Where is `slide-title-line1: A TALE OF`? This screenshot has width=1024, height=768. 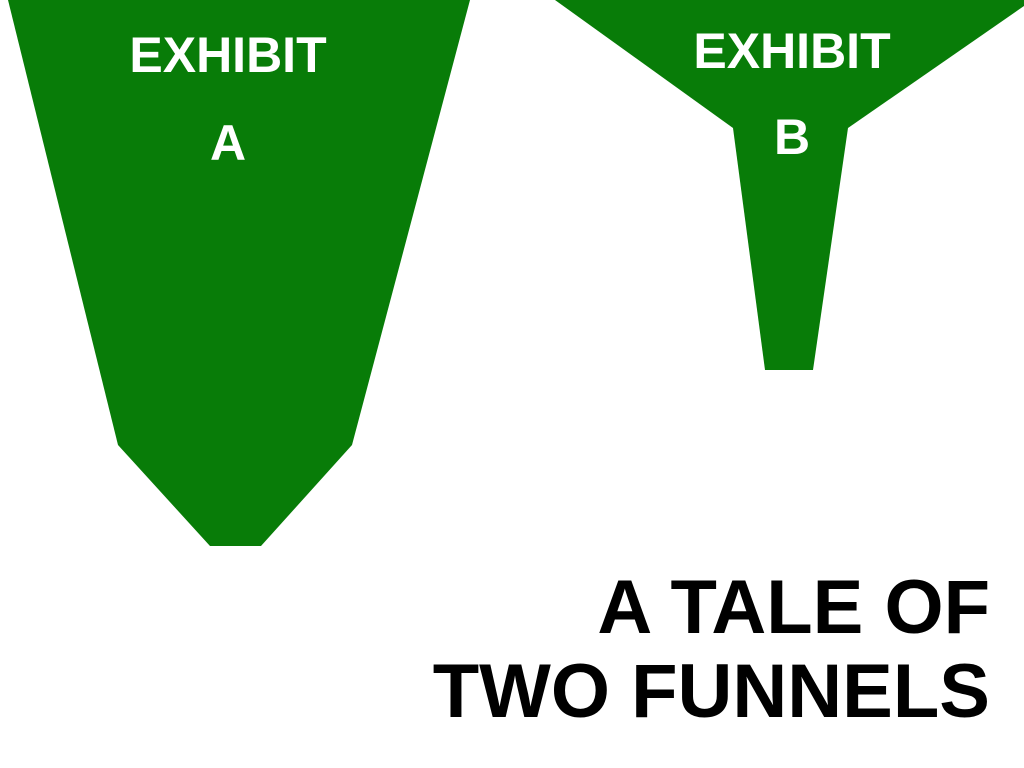 slide-title-line1: A TALE OF is located at coordinates (793, 607).